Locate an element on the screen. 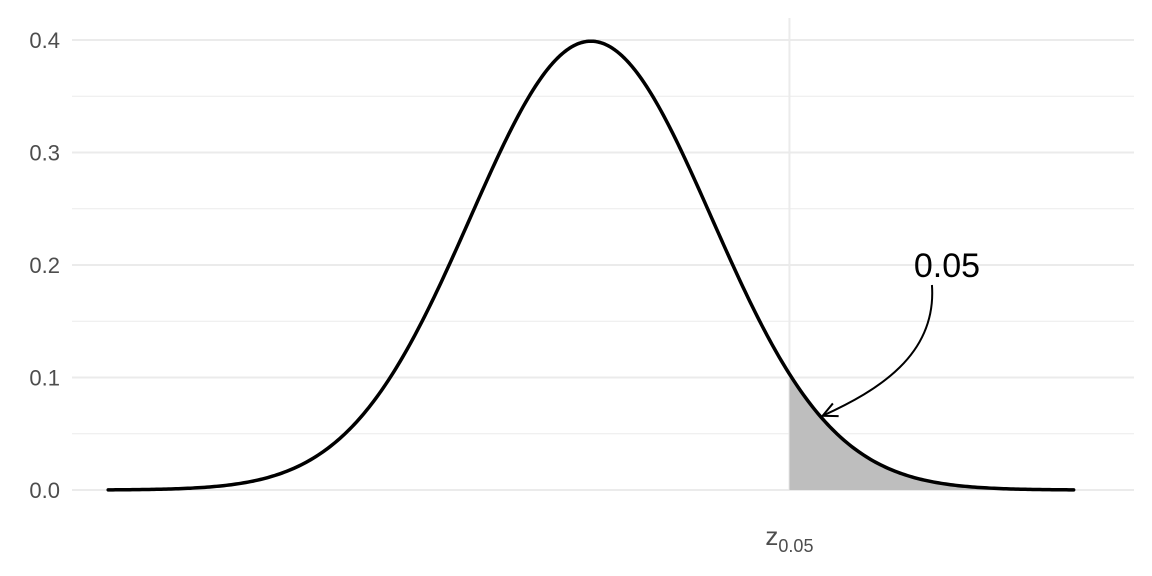 The image size is (1152, 576). area-annotation: 0.05 is located at coordinates (900, 332).